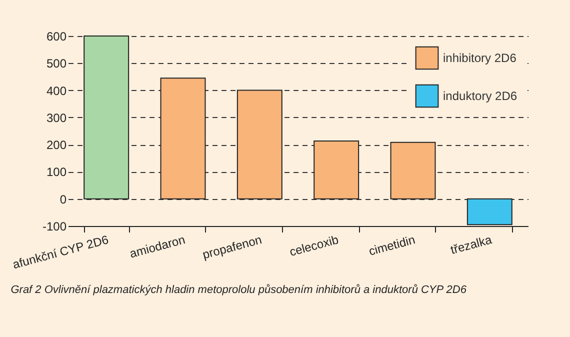 The image size is (570, 337). What do you see at coordinates (56, 91) in the screenshot?
I see `y-tick-label: 400` at bounding box center [56, 91].